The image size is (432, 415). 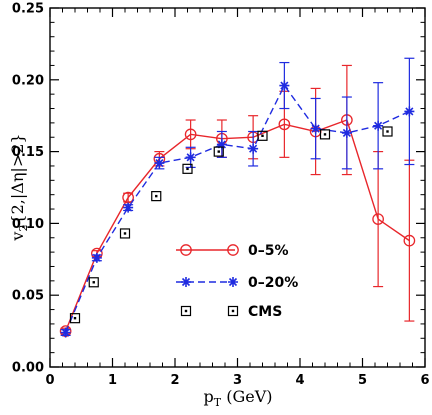 What do you see at coordinates (174, 380) in the screenshot?
I see `x-tick-label: 2` at bounding box center [174, 380].